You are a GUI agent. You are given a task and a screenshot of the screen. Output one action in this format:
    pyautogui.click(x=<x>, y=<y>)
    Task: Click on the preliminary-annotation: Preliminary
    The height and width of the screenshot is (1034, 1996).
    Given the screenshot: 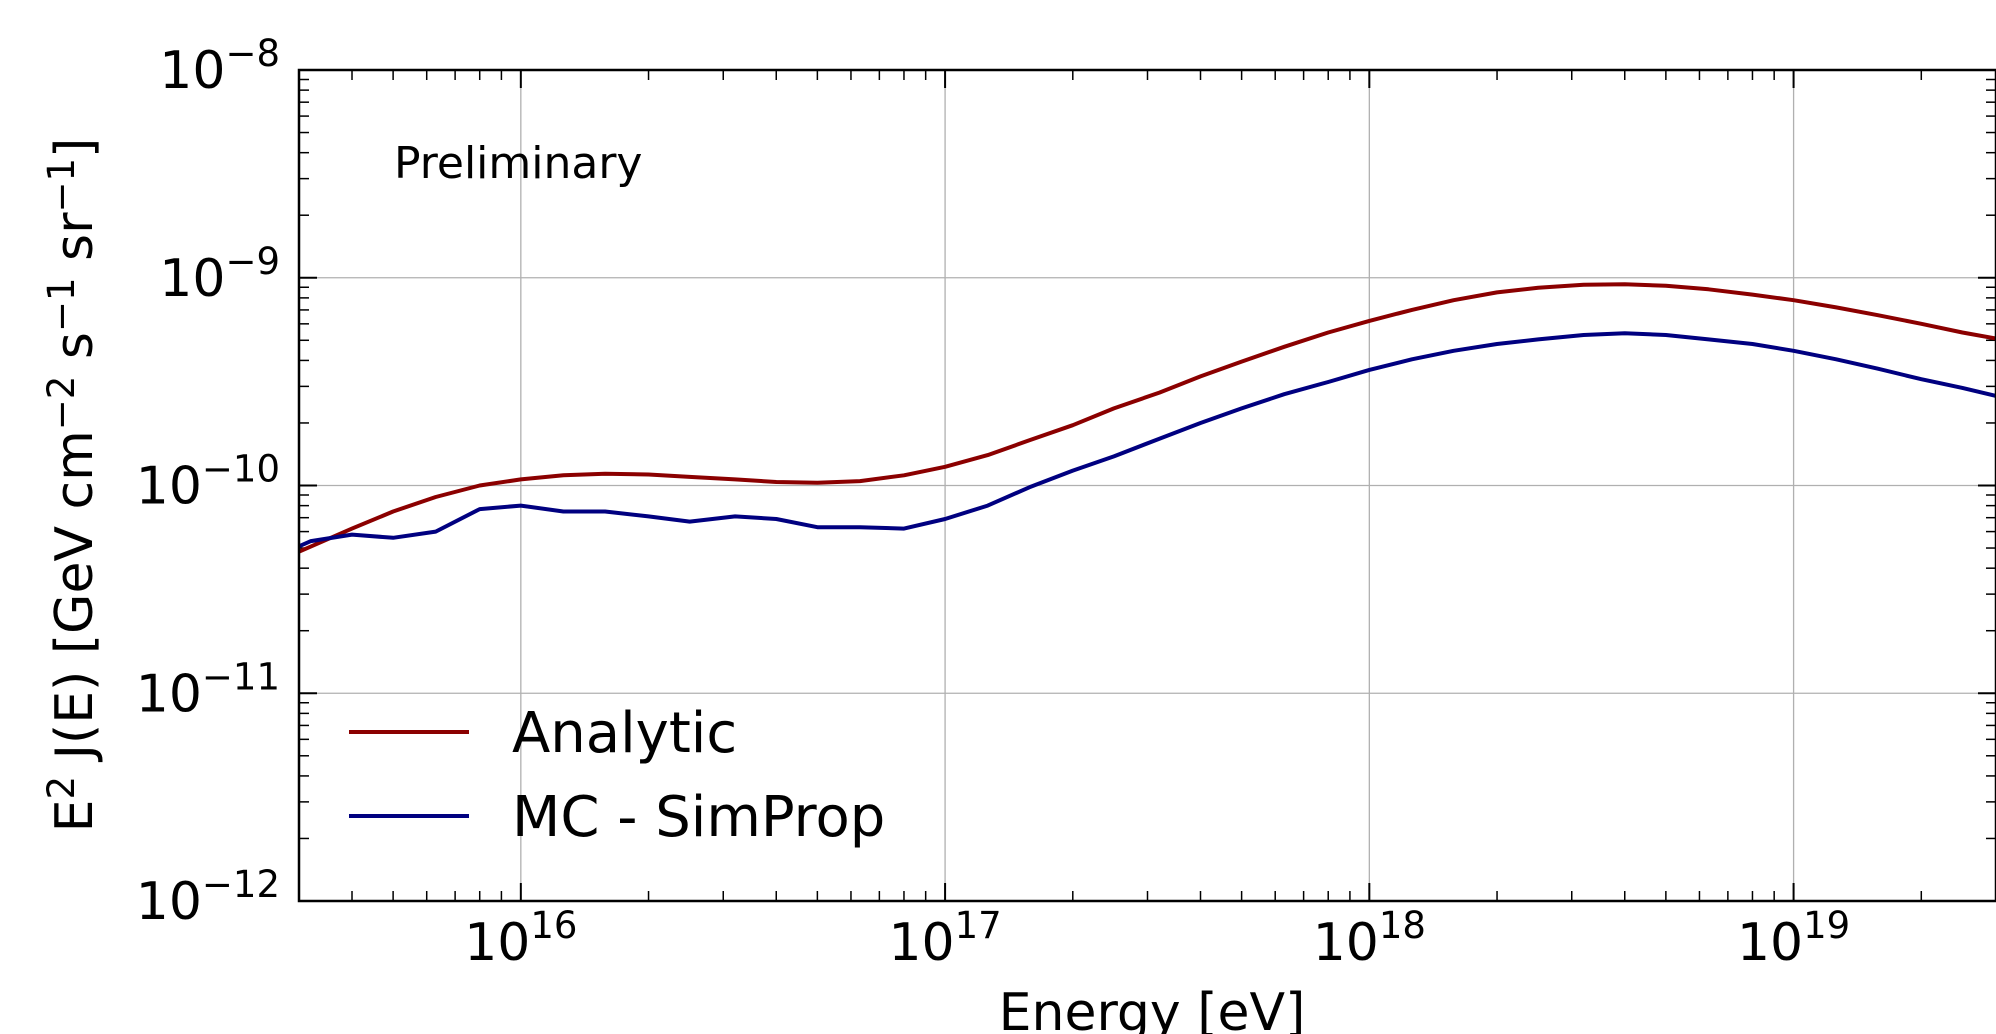 What is the action you would take?
    pyautogui.click(x=518, y=163)
    